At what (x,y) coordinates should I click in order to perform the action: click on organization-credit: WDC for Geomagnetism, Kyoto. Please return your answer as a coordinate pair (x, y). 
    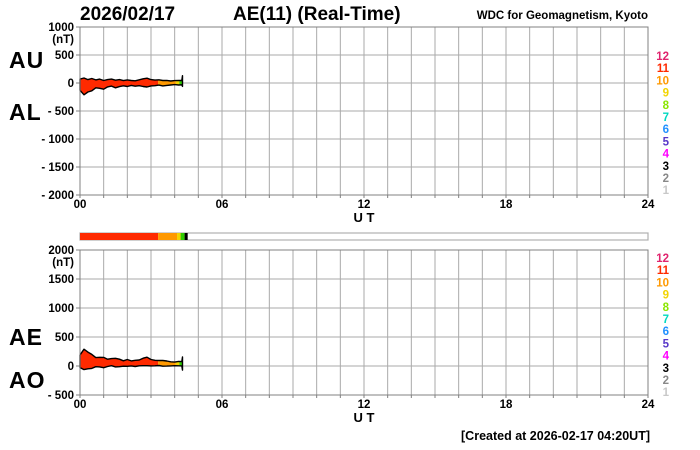
    Looking at the image, I should click on (562, 16).